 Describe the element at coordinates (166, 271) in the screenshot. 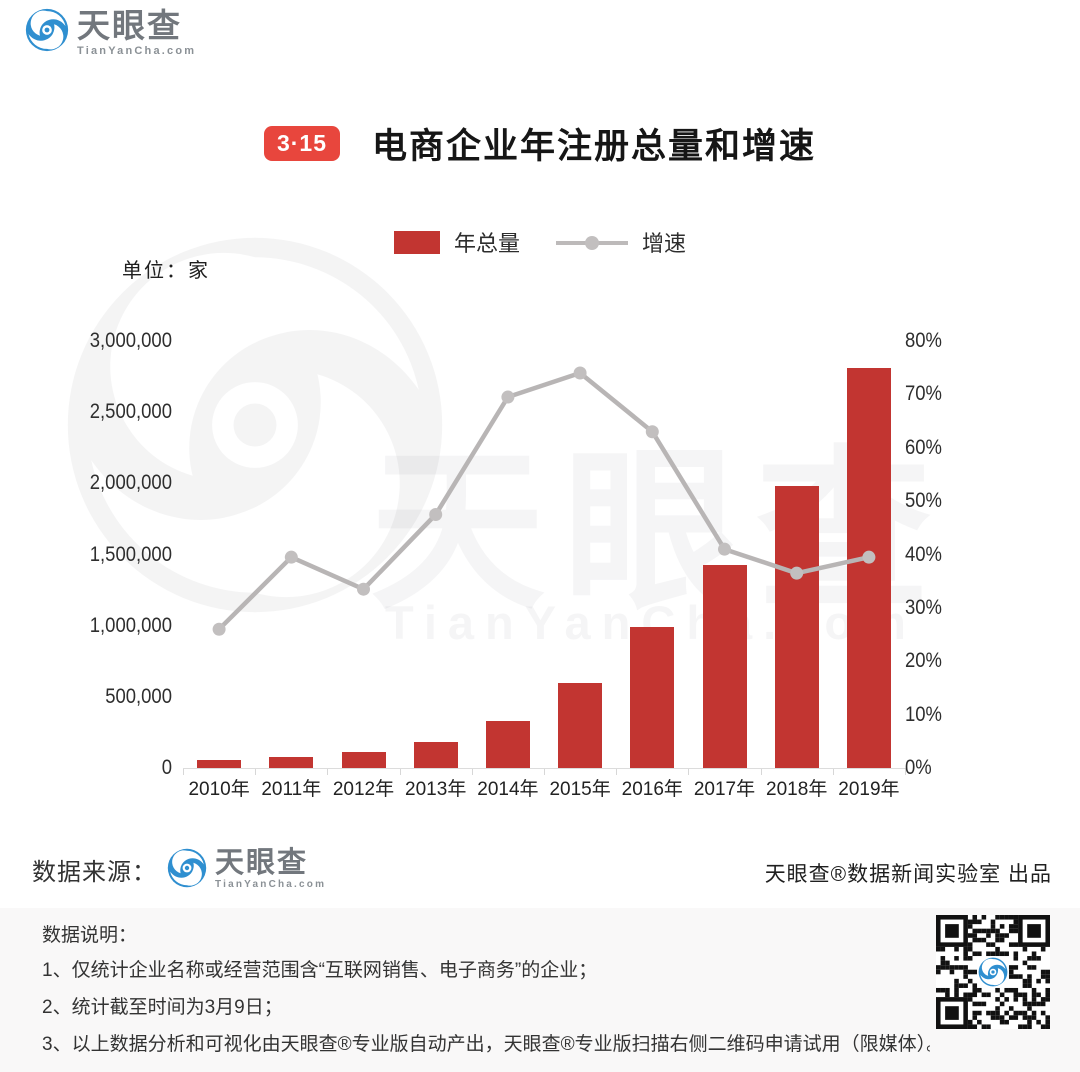

I see `unit-label: 单位：家` at that location.